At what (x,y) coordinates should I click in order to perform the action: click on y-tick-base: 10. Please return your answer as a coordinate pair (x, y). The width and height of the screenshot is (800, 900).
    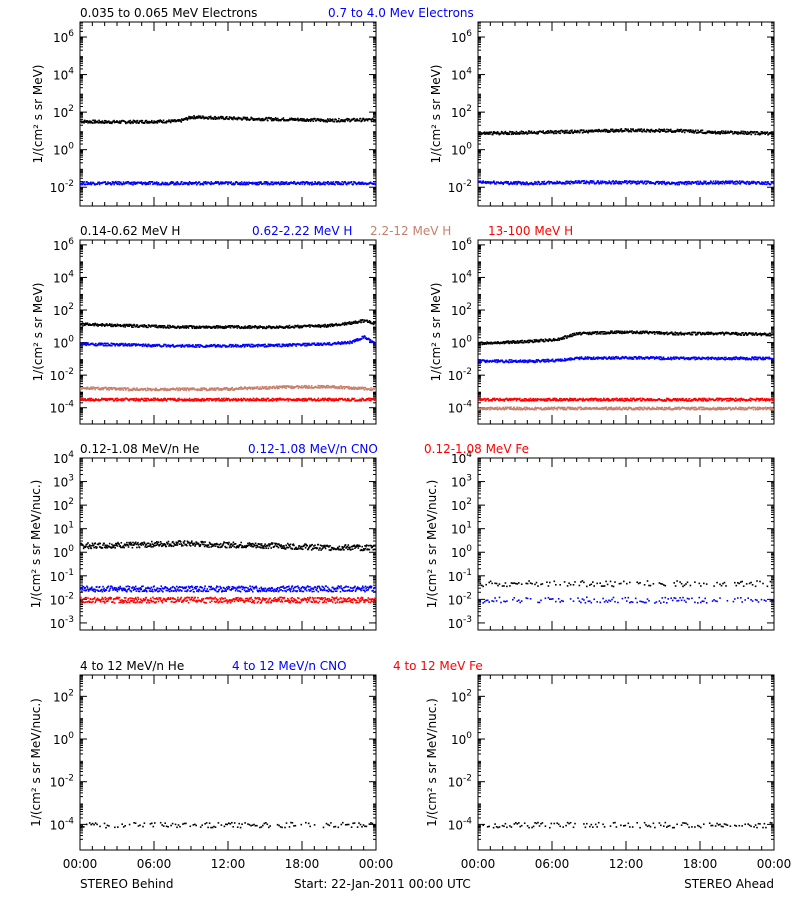
    Looking at the image, I should click on (458, 113).